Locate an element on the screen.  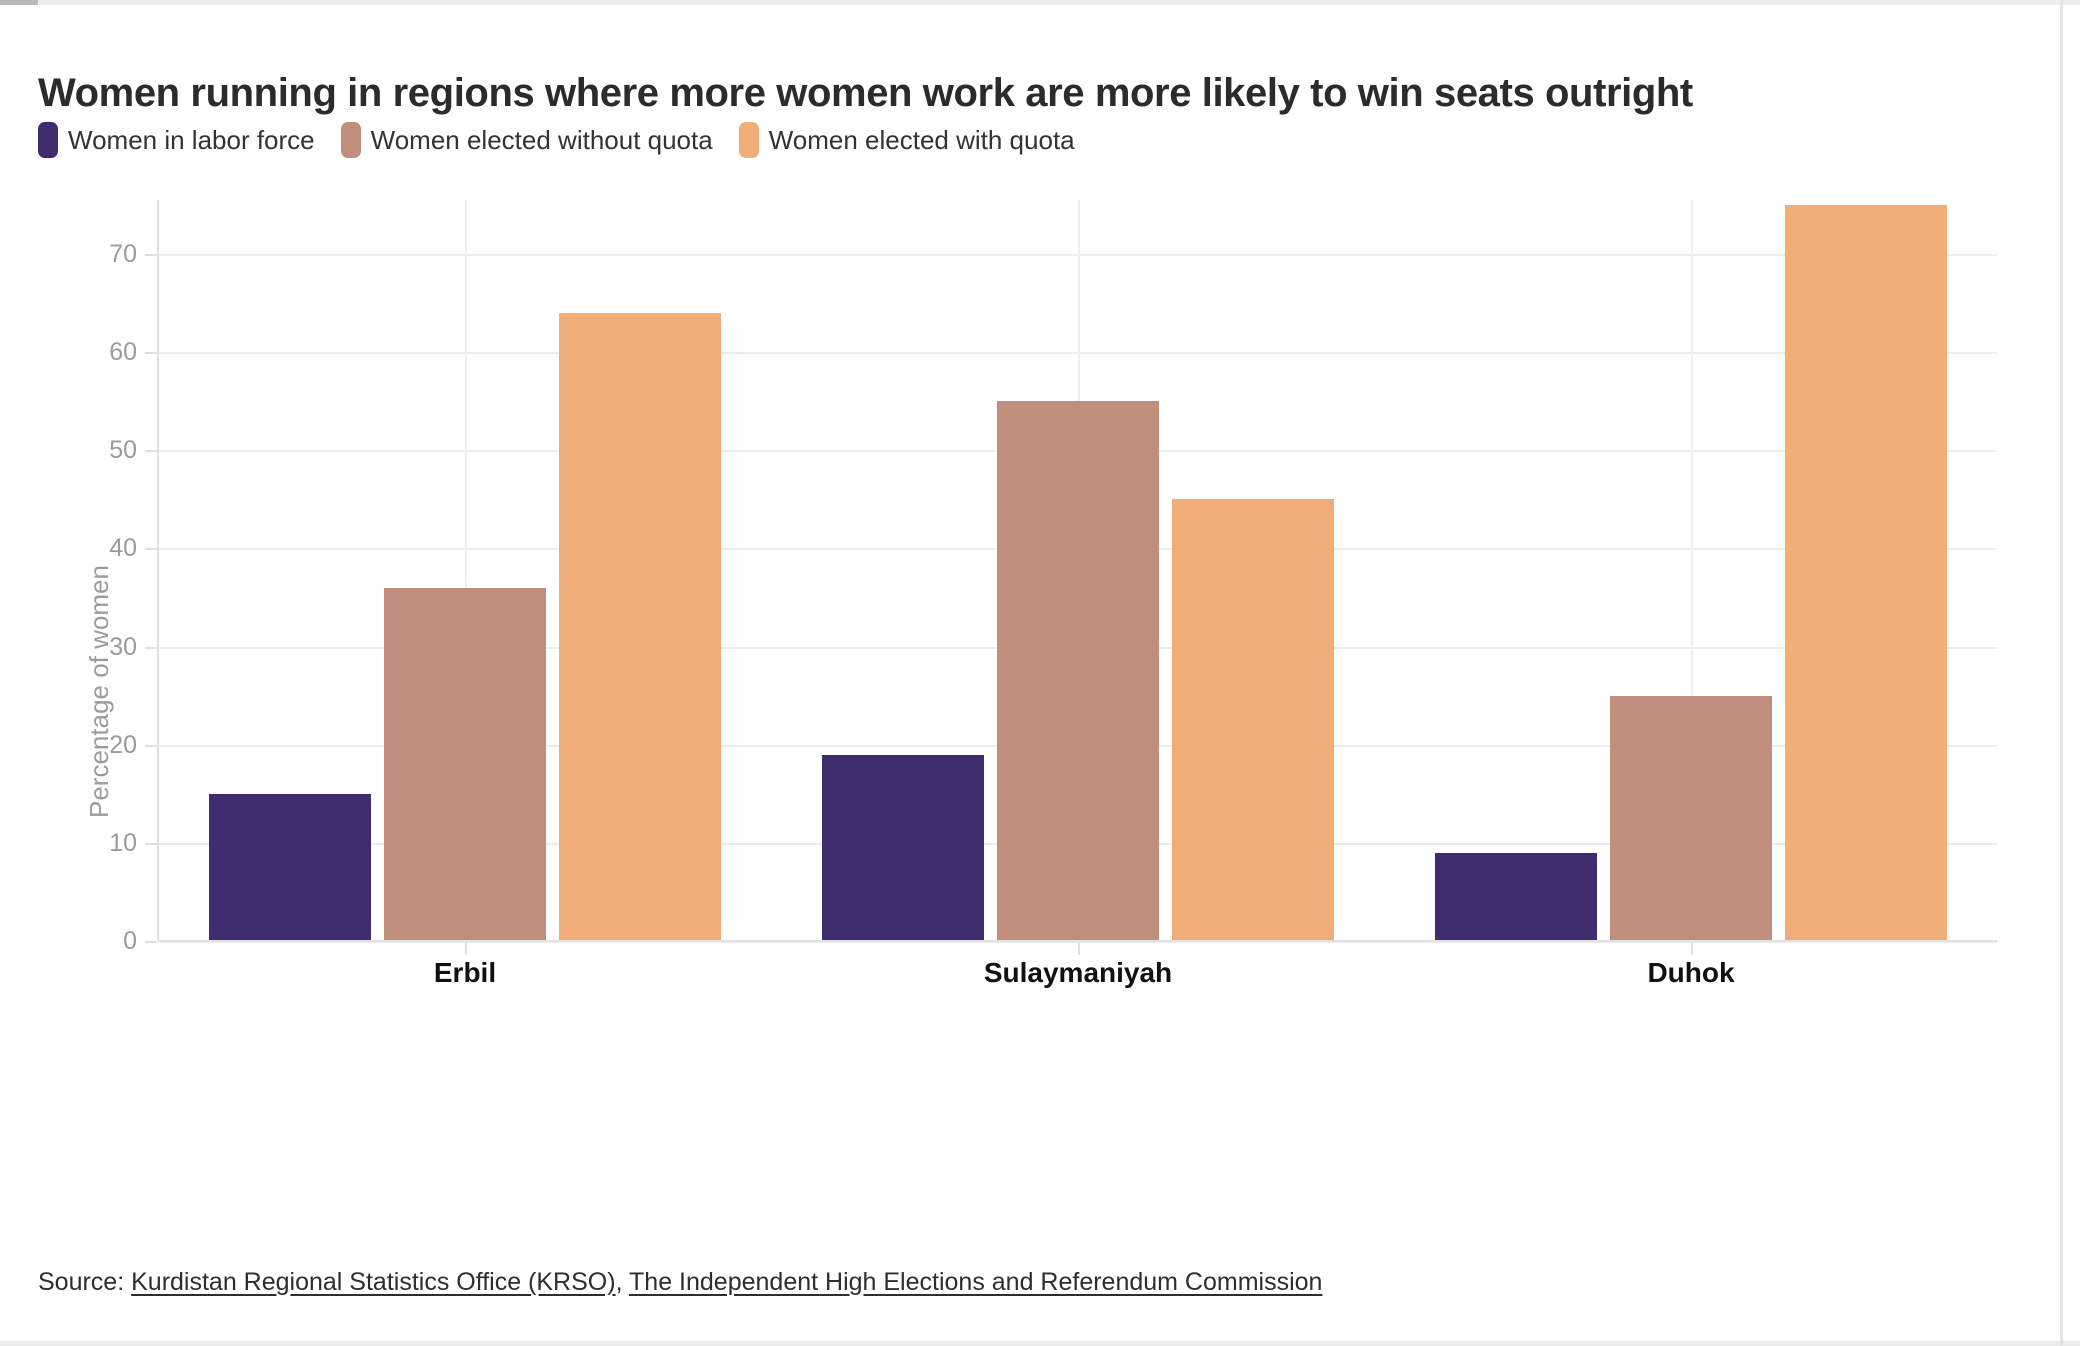
x-axis-line is located at coordinates (1077, 941).